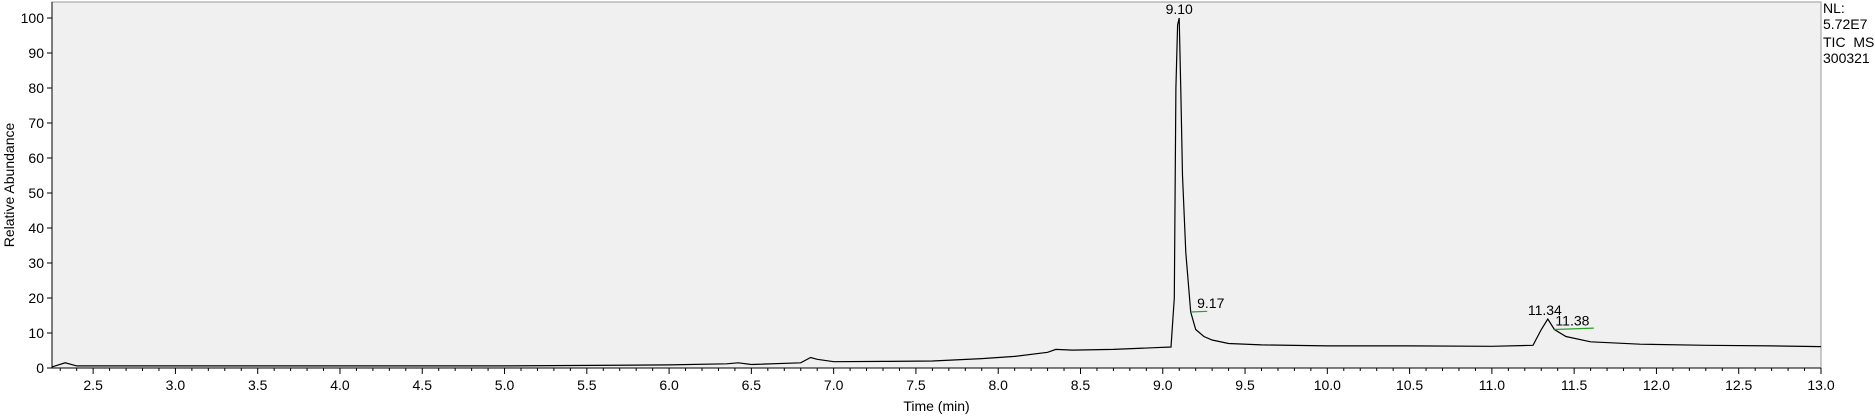  What do you see at coordinates (9, 185) in the screenshot?
I see `y-axis-title: Relative Abundance` at bounding box center [9, 185].